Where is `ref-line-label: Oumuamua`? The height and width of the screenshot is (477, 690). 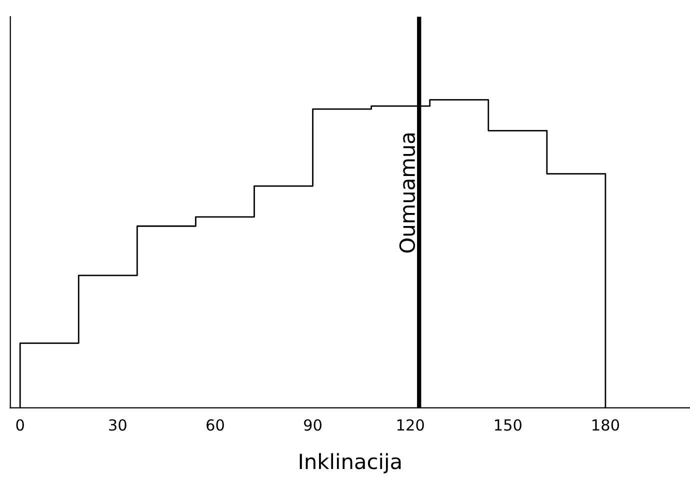 ref-line-label: Oumuamua is located at coordinates (407, 193).